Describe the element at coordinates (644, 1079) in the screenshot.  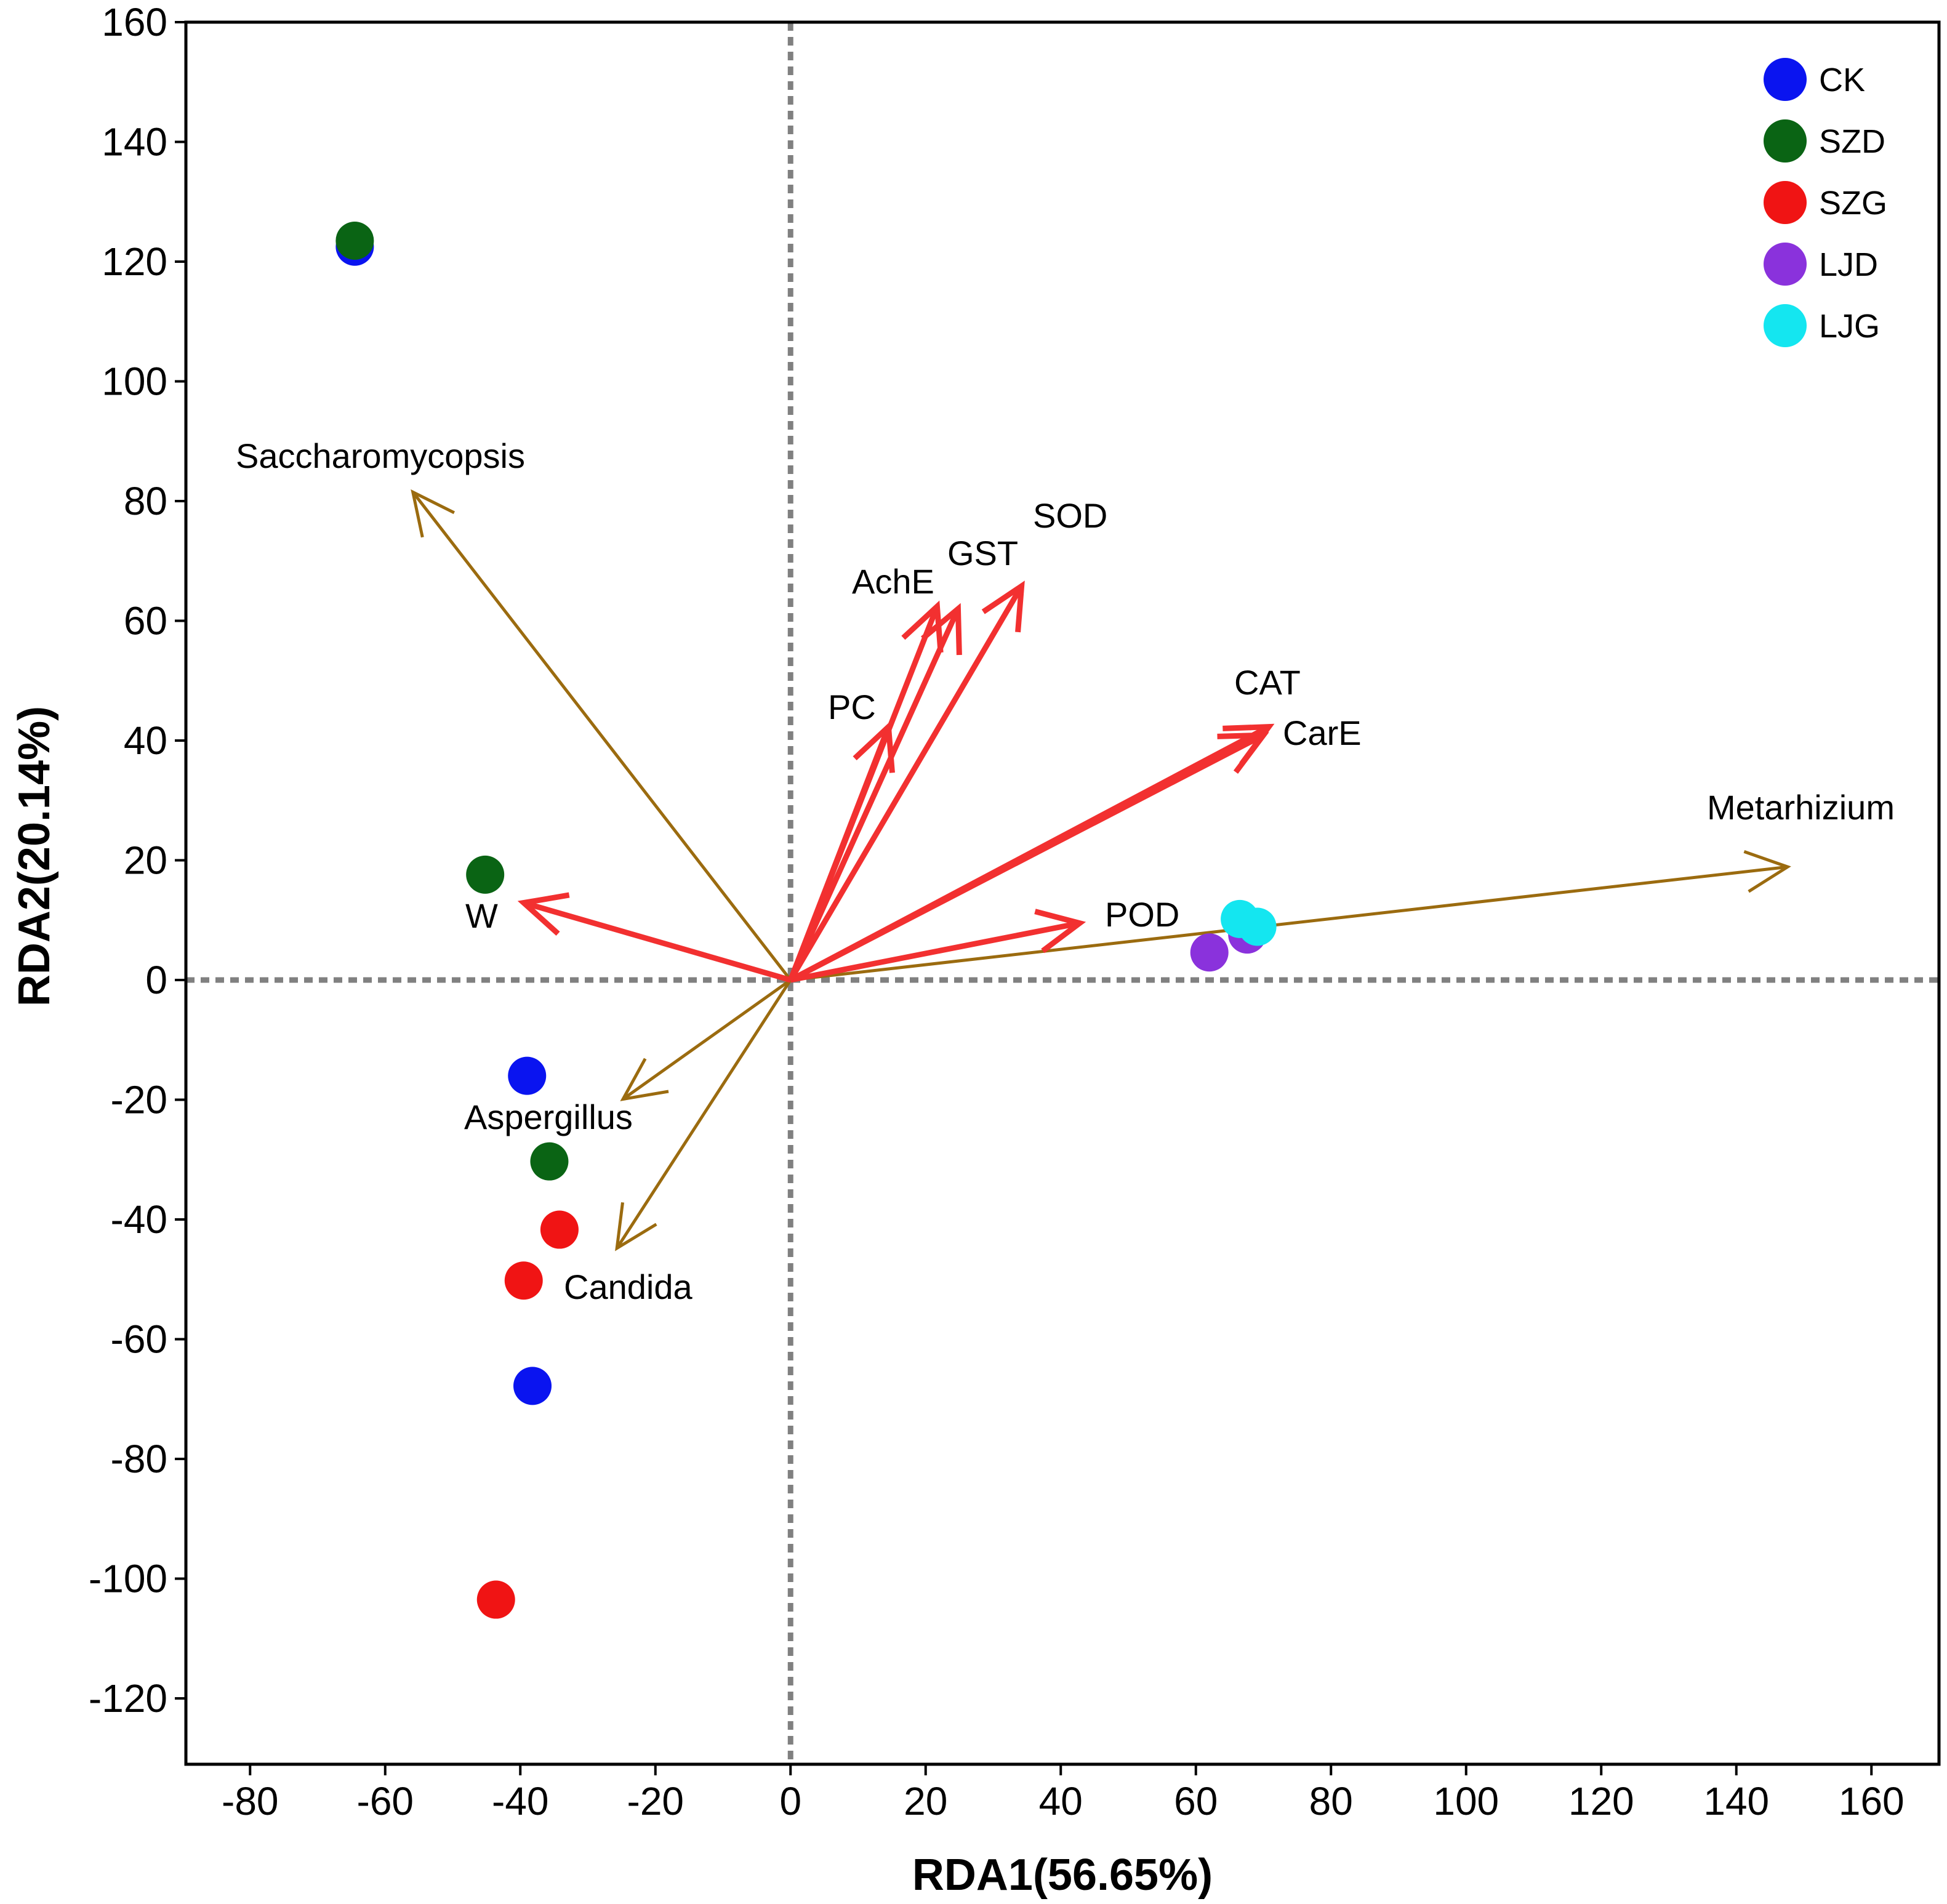
I see `arrow-aspergillus-head` at that location.